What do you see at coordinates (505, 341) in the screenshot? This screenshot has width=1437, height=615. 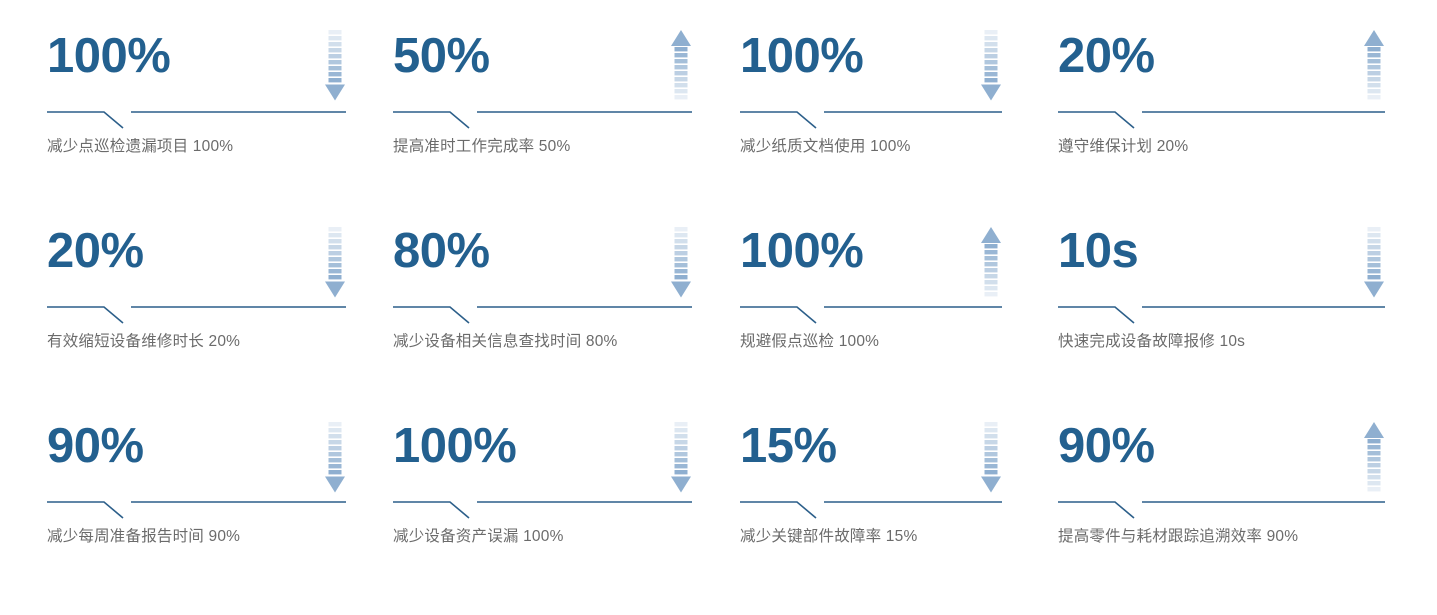 I see `stat-label: 减少设备相关信息查找时间 80%` at bounding box center [505, 341].